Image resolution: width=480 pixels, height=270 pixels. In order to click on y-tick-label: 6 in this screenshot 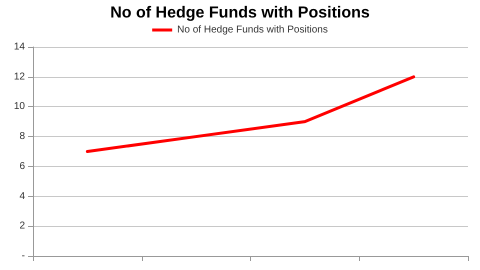, I will do `click(22, 166)`.